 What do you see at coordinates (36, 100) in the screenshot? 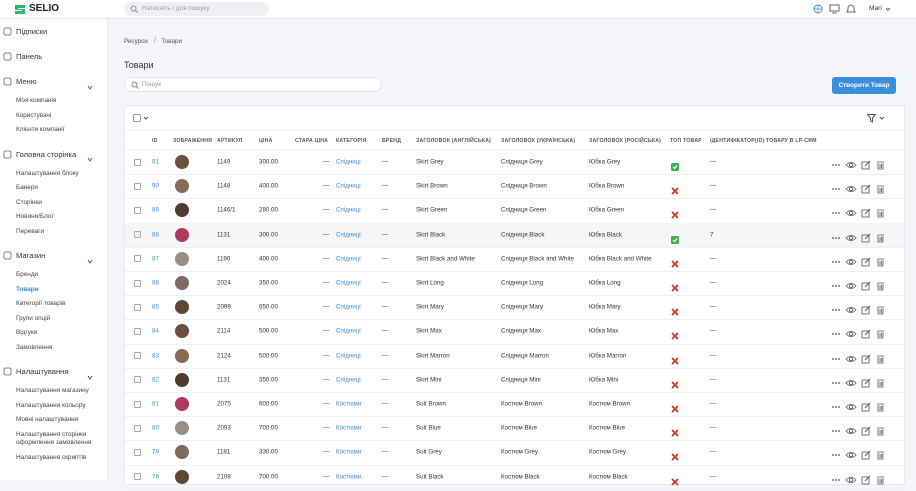
I see `sidebar-link: Моя компанія` at bounding box center [36, 100].